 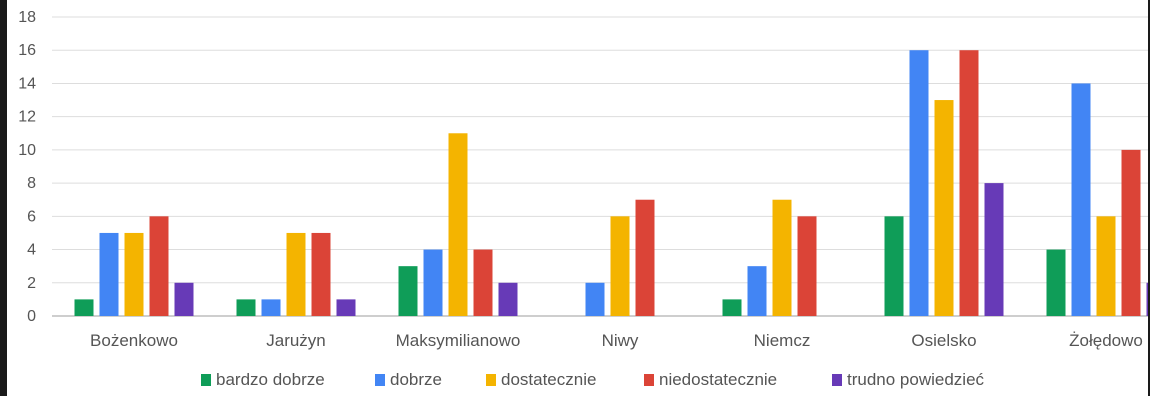 I want to click on bar-trudno-powiedzieć-6, so click(x=1147, y=299).